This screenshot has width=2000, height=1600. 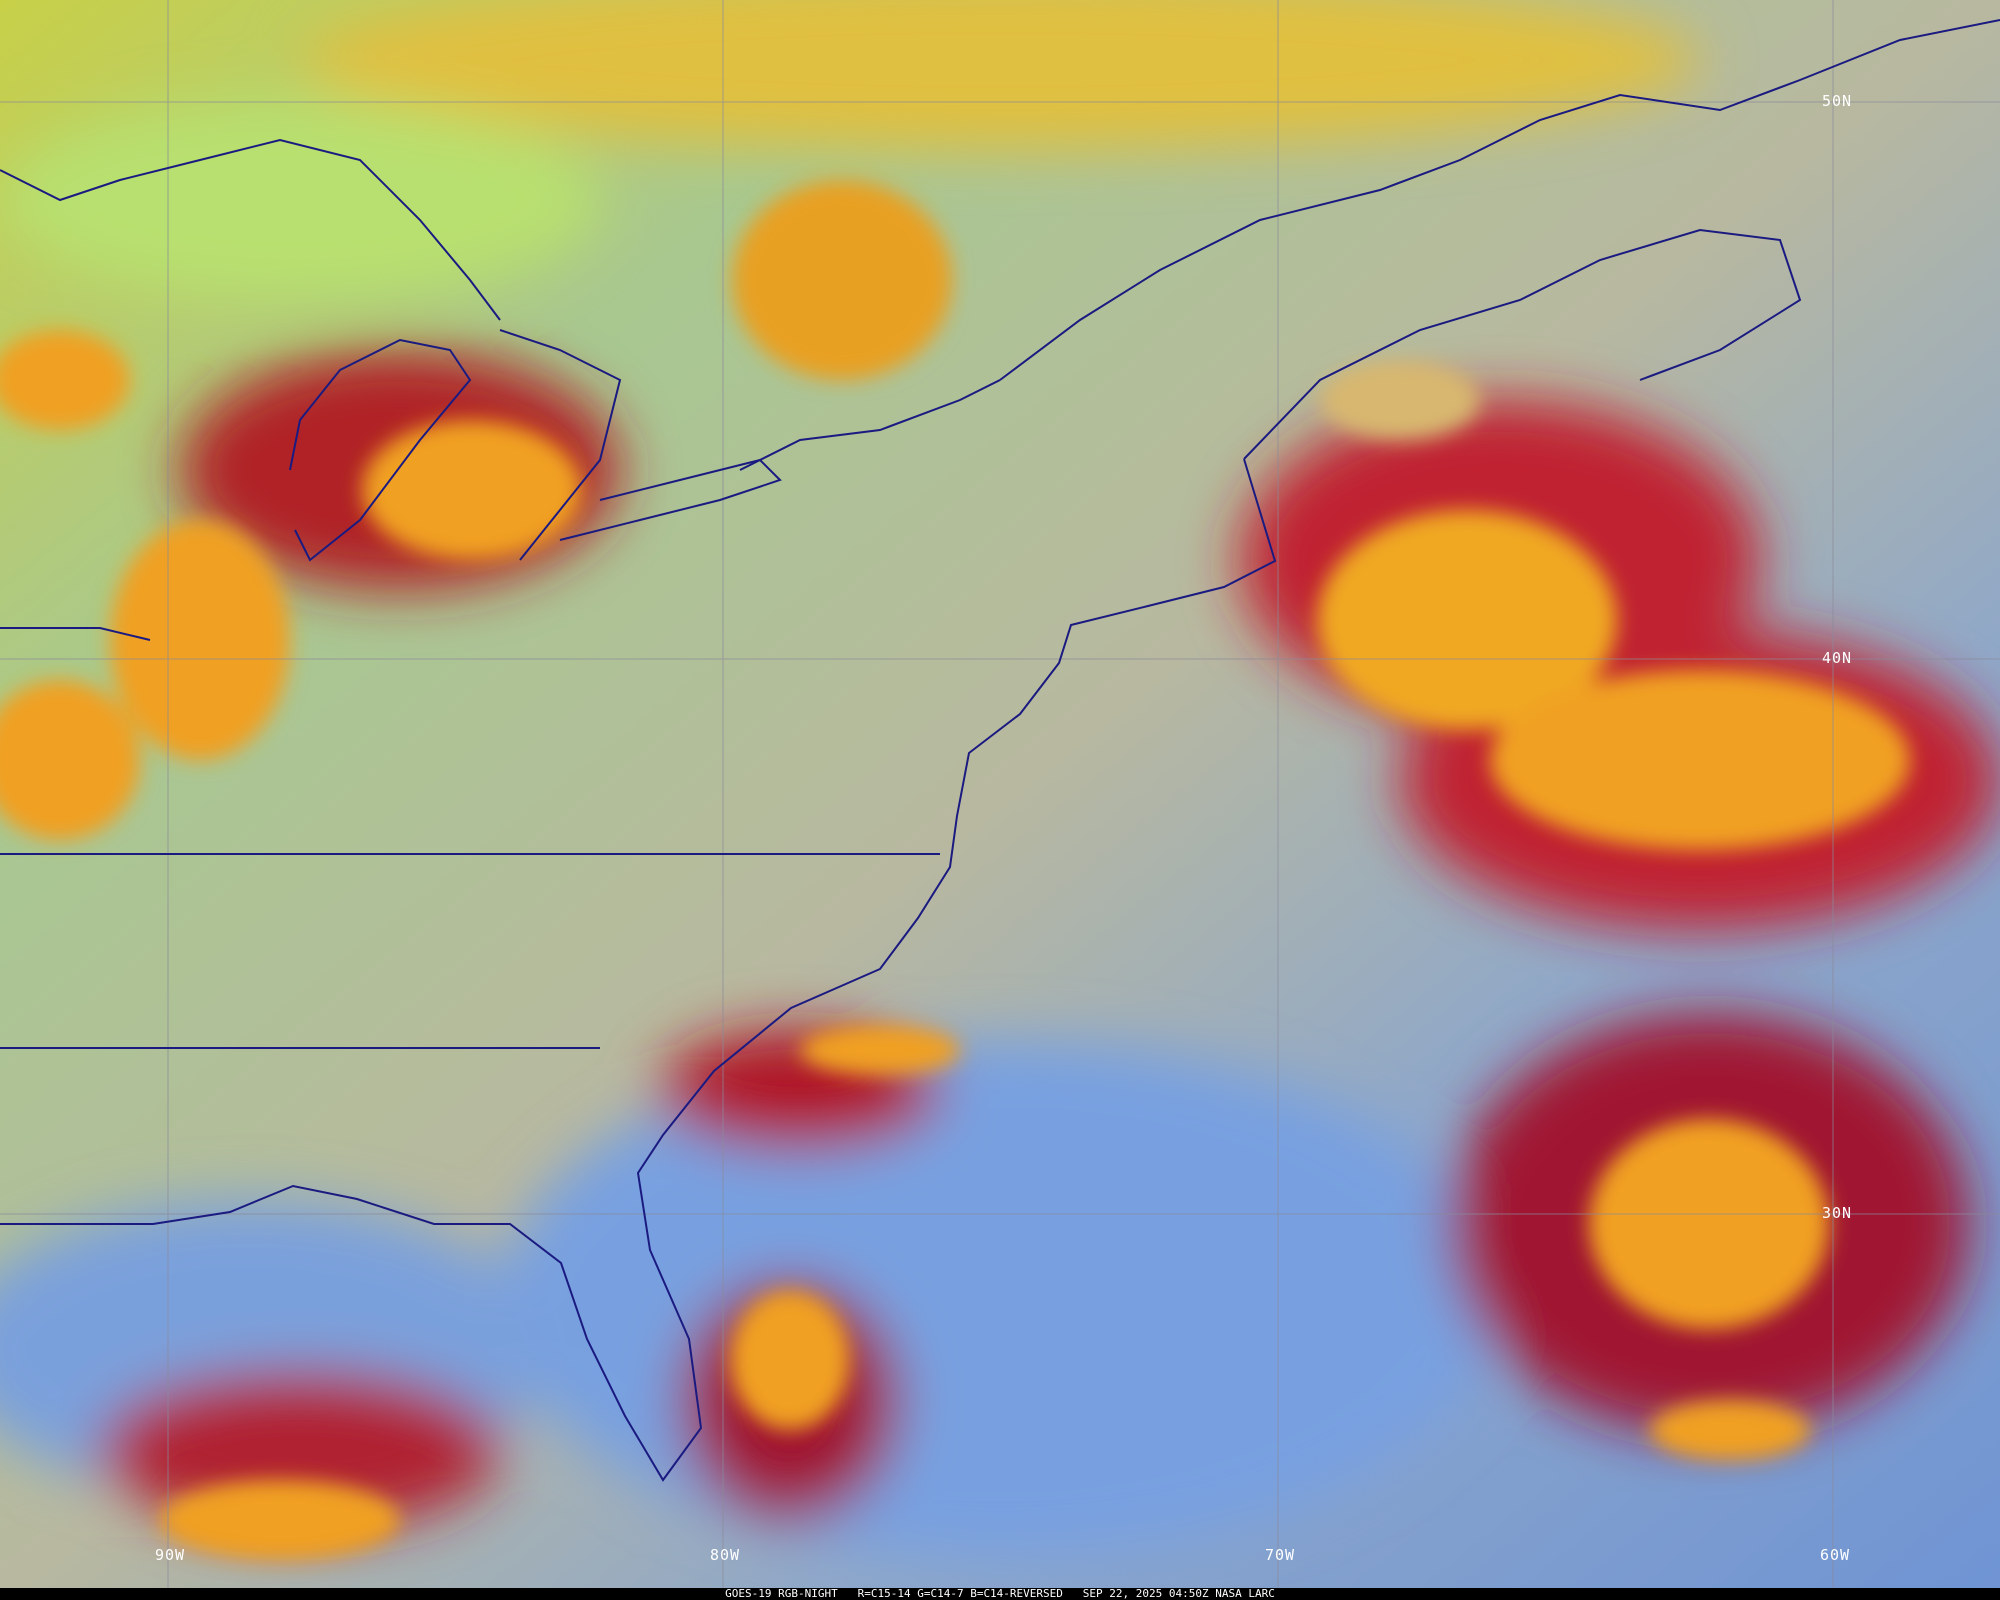 What do you see at coordinates (960, 1593) in the screenshot?
I see `caption-channels: R=C15-14 G=C14-7 B=C14-REVERSED` at bounding box center [960, 1593].